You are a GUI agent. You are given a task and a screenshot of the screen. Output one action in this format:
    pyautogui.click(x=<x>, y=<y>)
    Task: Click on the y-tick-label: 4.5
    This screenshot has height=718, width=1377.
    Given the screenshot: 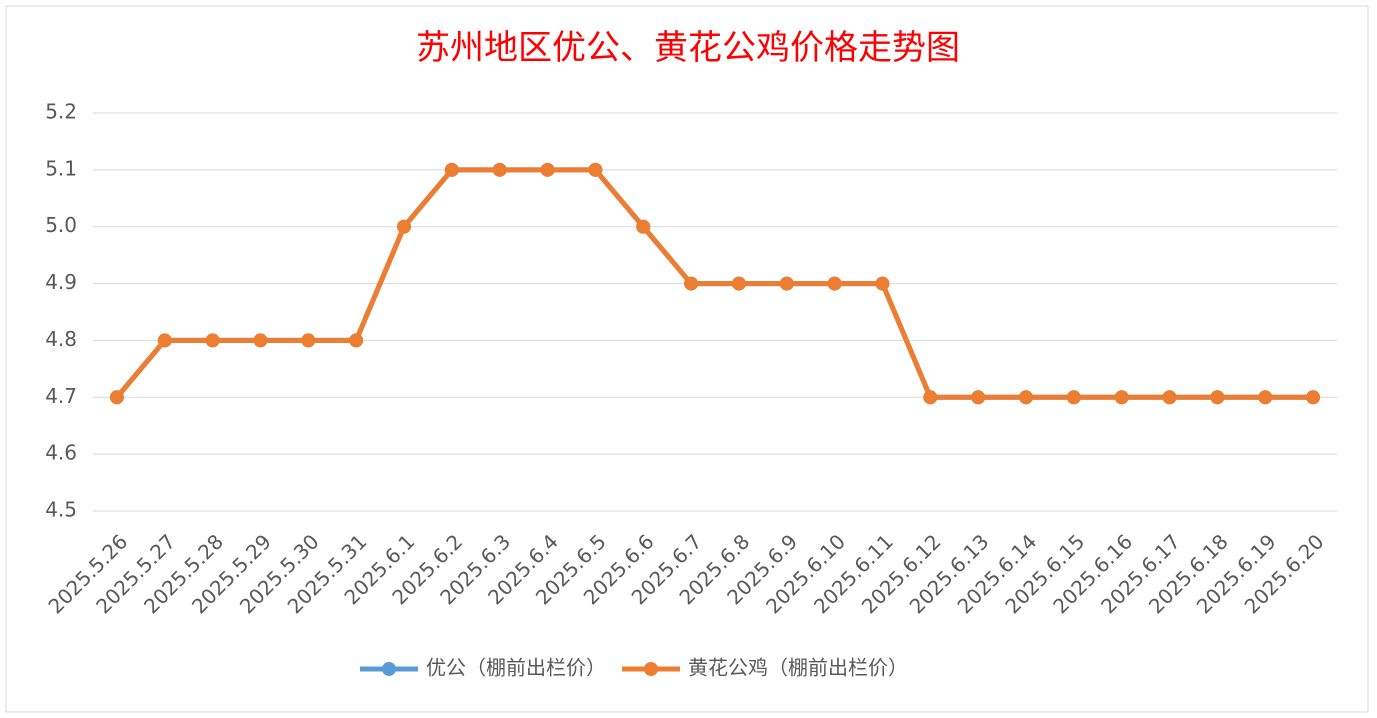 What is the action you would take?
    pyautogui.click(x=61, y=510)
    